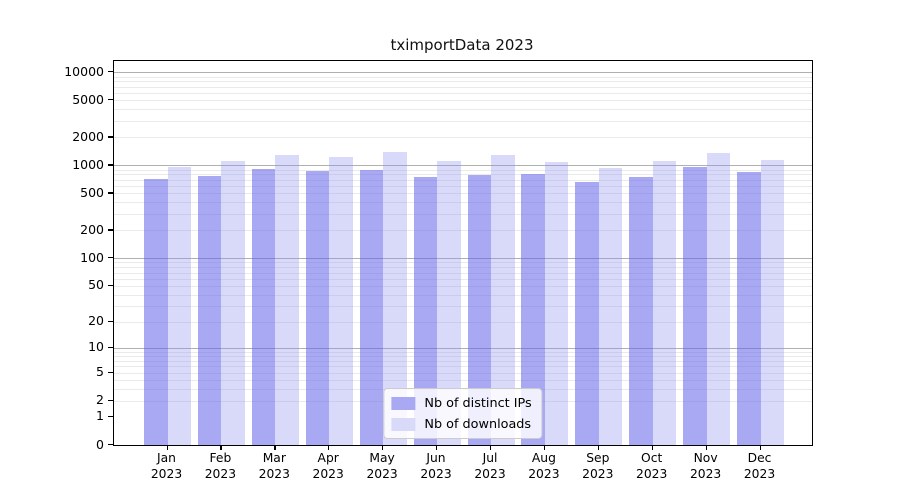 The width and height of the screenshot is (900, 500). What do you see at coordinates (718, 299) in the screenshot?
I see `bar-downloads-nov` at bounding box center [718, 299].